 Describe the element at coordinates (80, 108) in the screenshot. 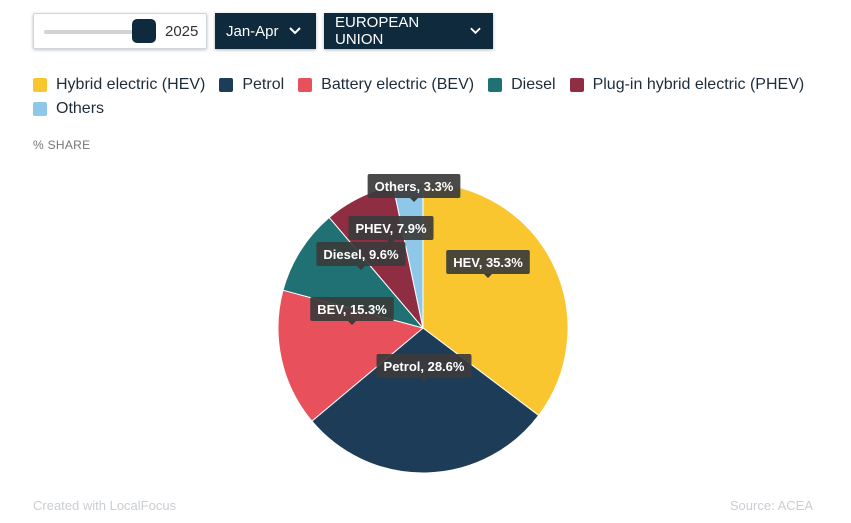

I see `legend-label: Others` at that location.